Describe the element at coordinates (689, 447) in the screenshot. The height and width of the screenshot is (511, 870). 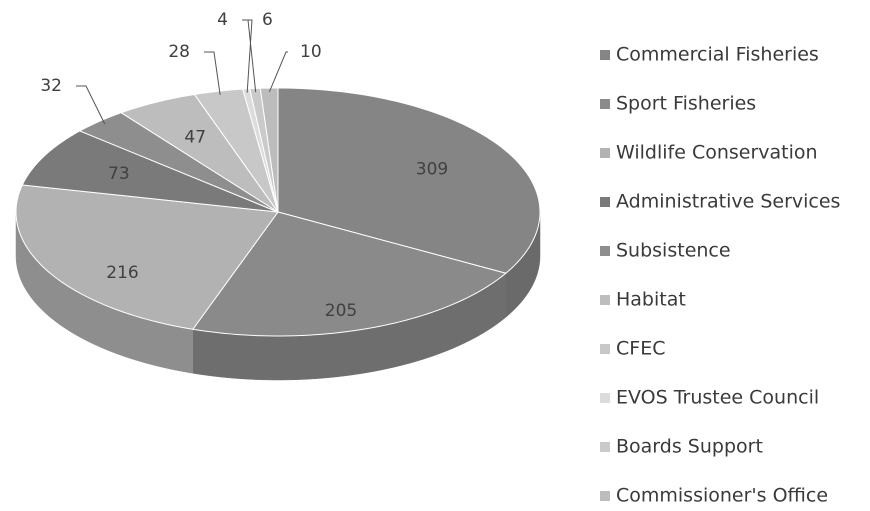
I see `legend-label: Boards Support` at that location.